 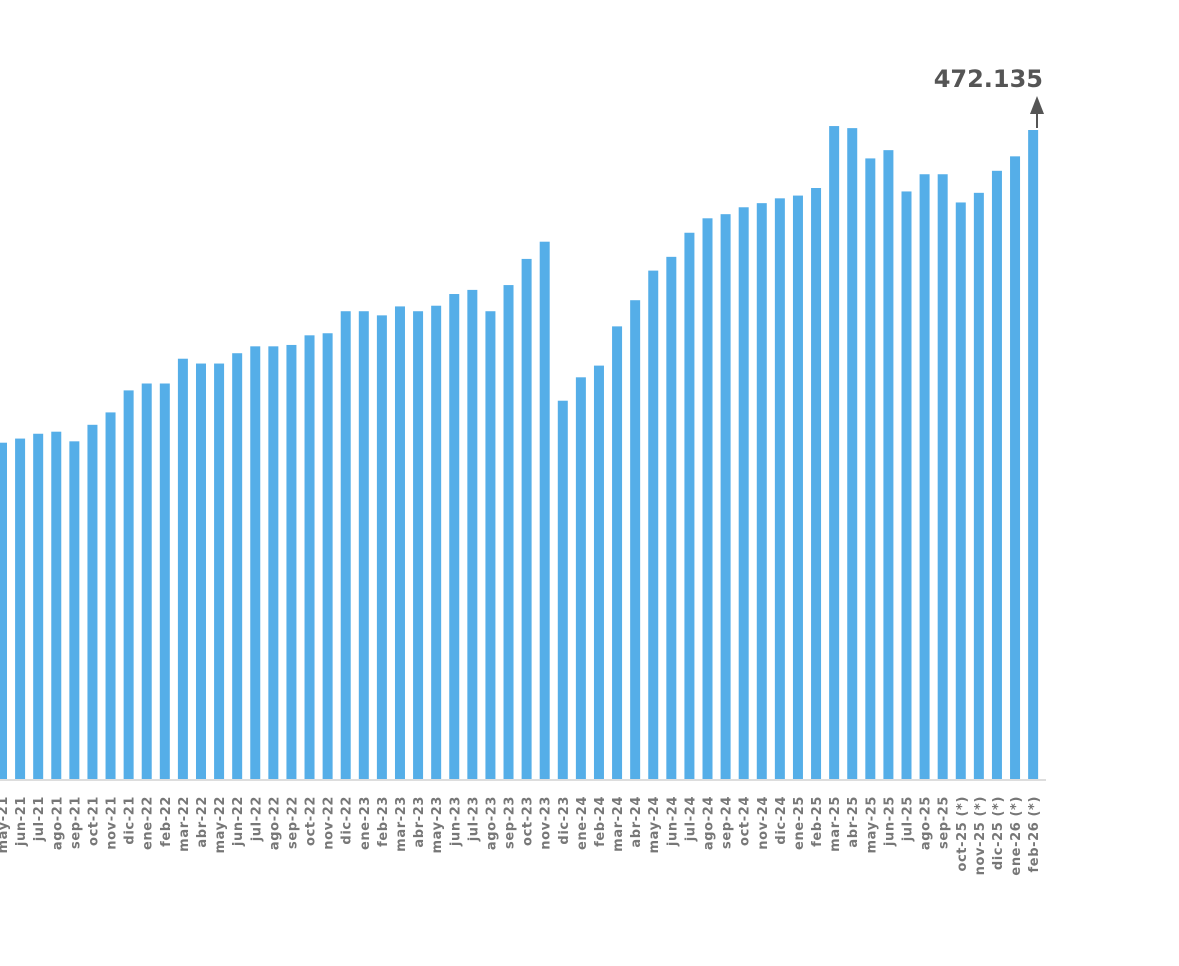 I want to click on x-tick-label: jun-23, so click(x=455, y=821).